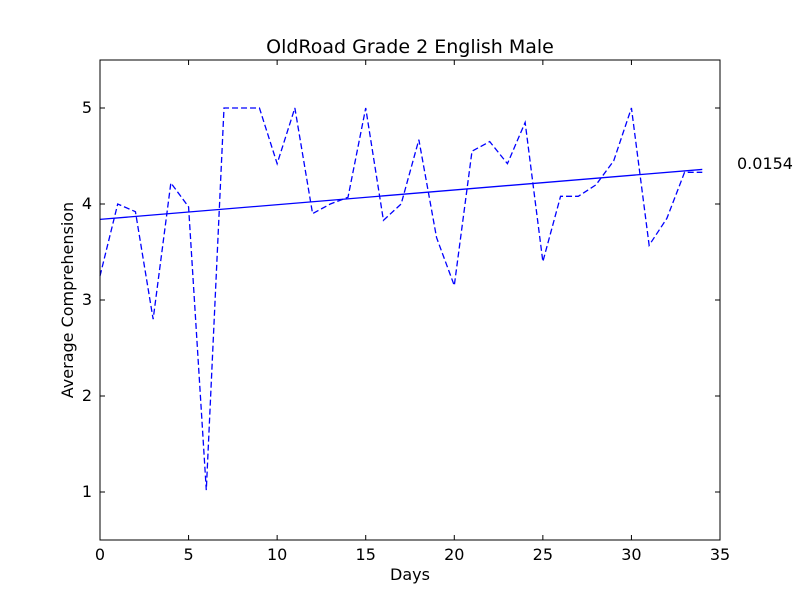 The image size is (800, 600). Describe the element at coordinates (765, 163) in the screenshot. I see `slope-annotation: 0.0154` at that location.